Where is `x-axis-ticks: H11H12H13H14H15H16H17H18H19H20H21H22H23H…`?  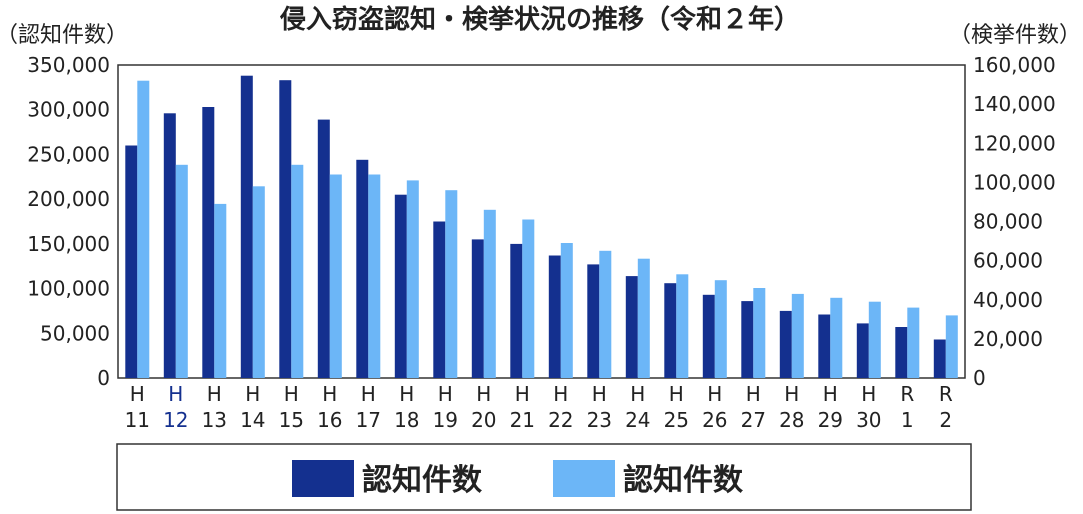 x-axis-ticks: H11H12H13H14H15H16H17H18H19H20H21H22H23H… is located at coordinates (539, 407).